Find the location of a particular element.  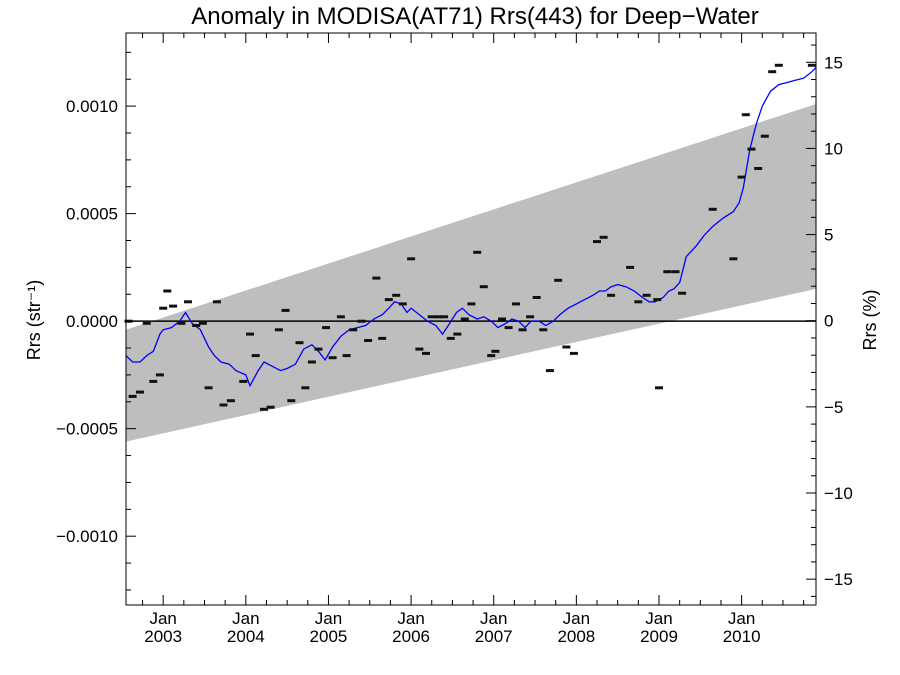

y-tick-label-right: −15 is located at coordinates (838, 579).